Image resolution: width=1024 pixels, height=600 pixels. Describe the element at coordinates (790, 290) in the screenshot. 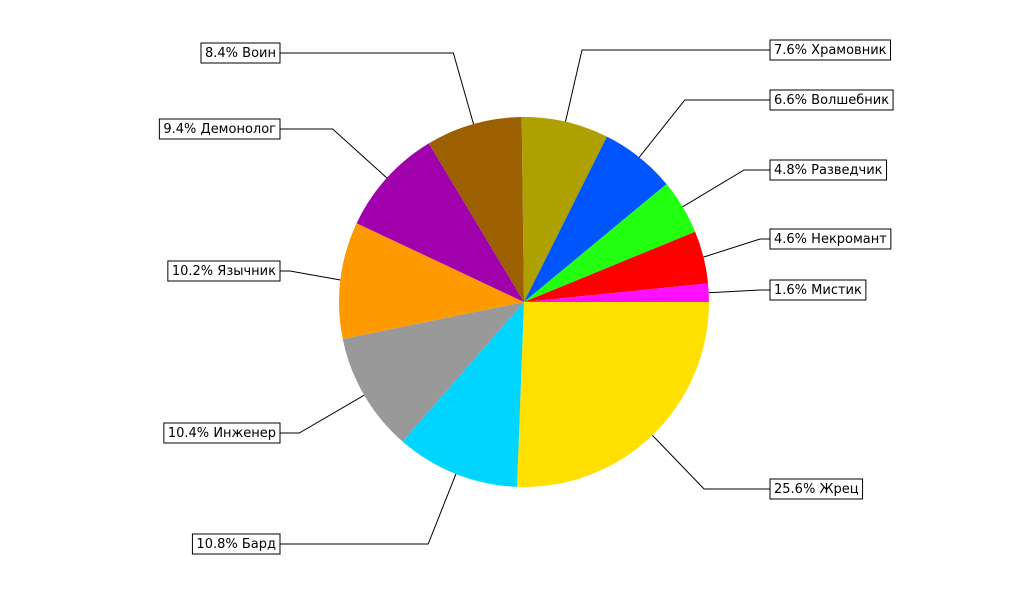

I see `slice-percent: 1.6%` at that location.